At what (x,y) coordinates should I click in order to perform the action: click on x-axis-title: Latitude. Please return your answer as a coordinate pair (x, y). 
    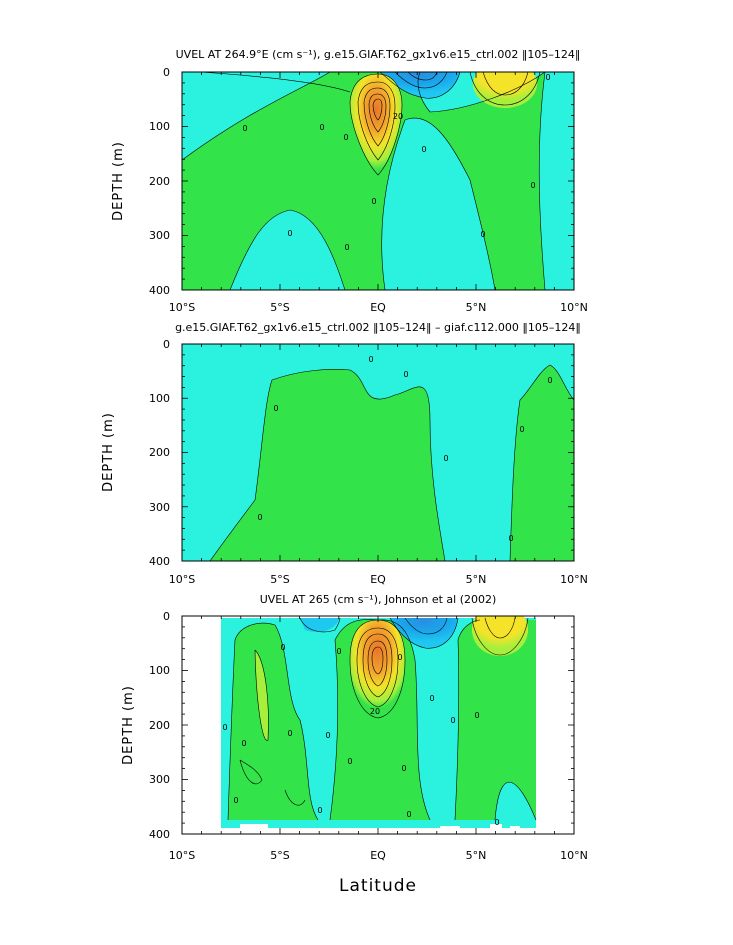
    Looking at the image, I should click on (378, 886).